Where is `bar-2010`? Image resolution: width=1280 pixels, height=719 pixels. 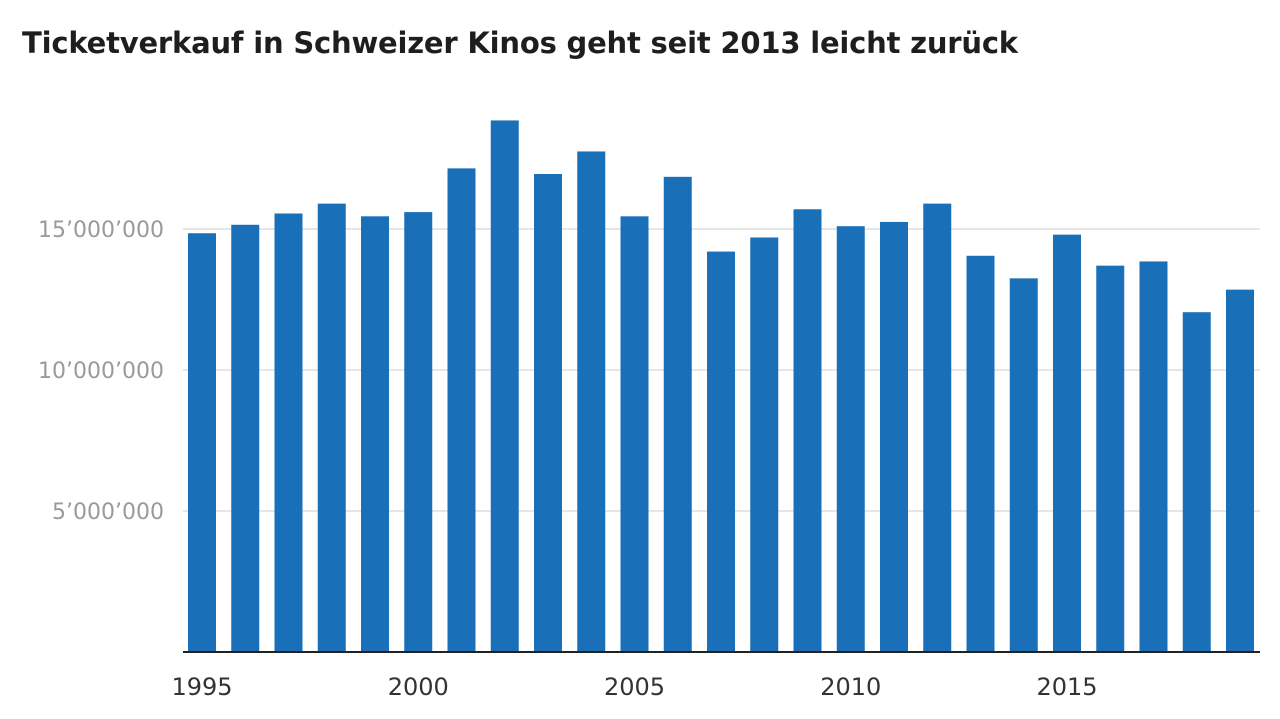
bar-2010 is located at coordinates (850, 439).